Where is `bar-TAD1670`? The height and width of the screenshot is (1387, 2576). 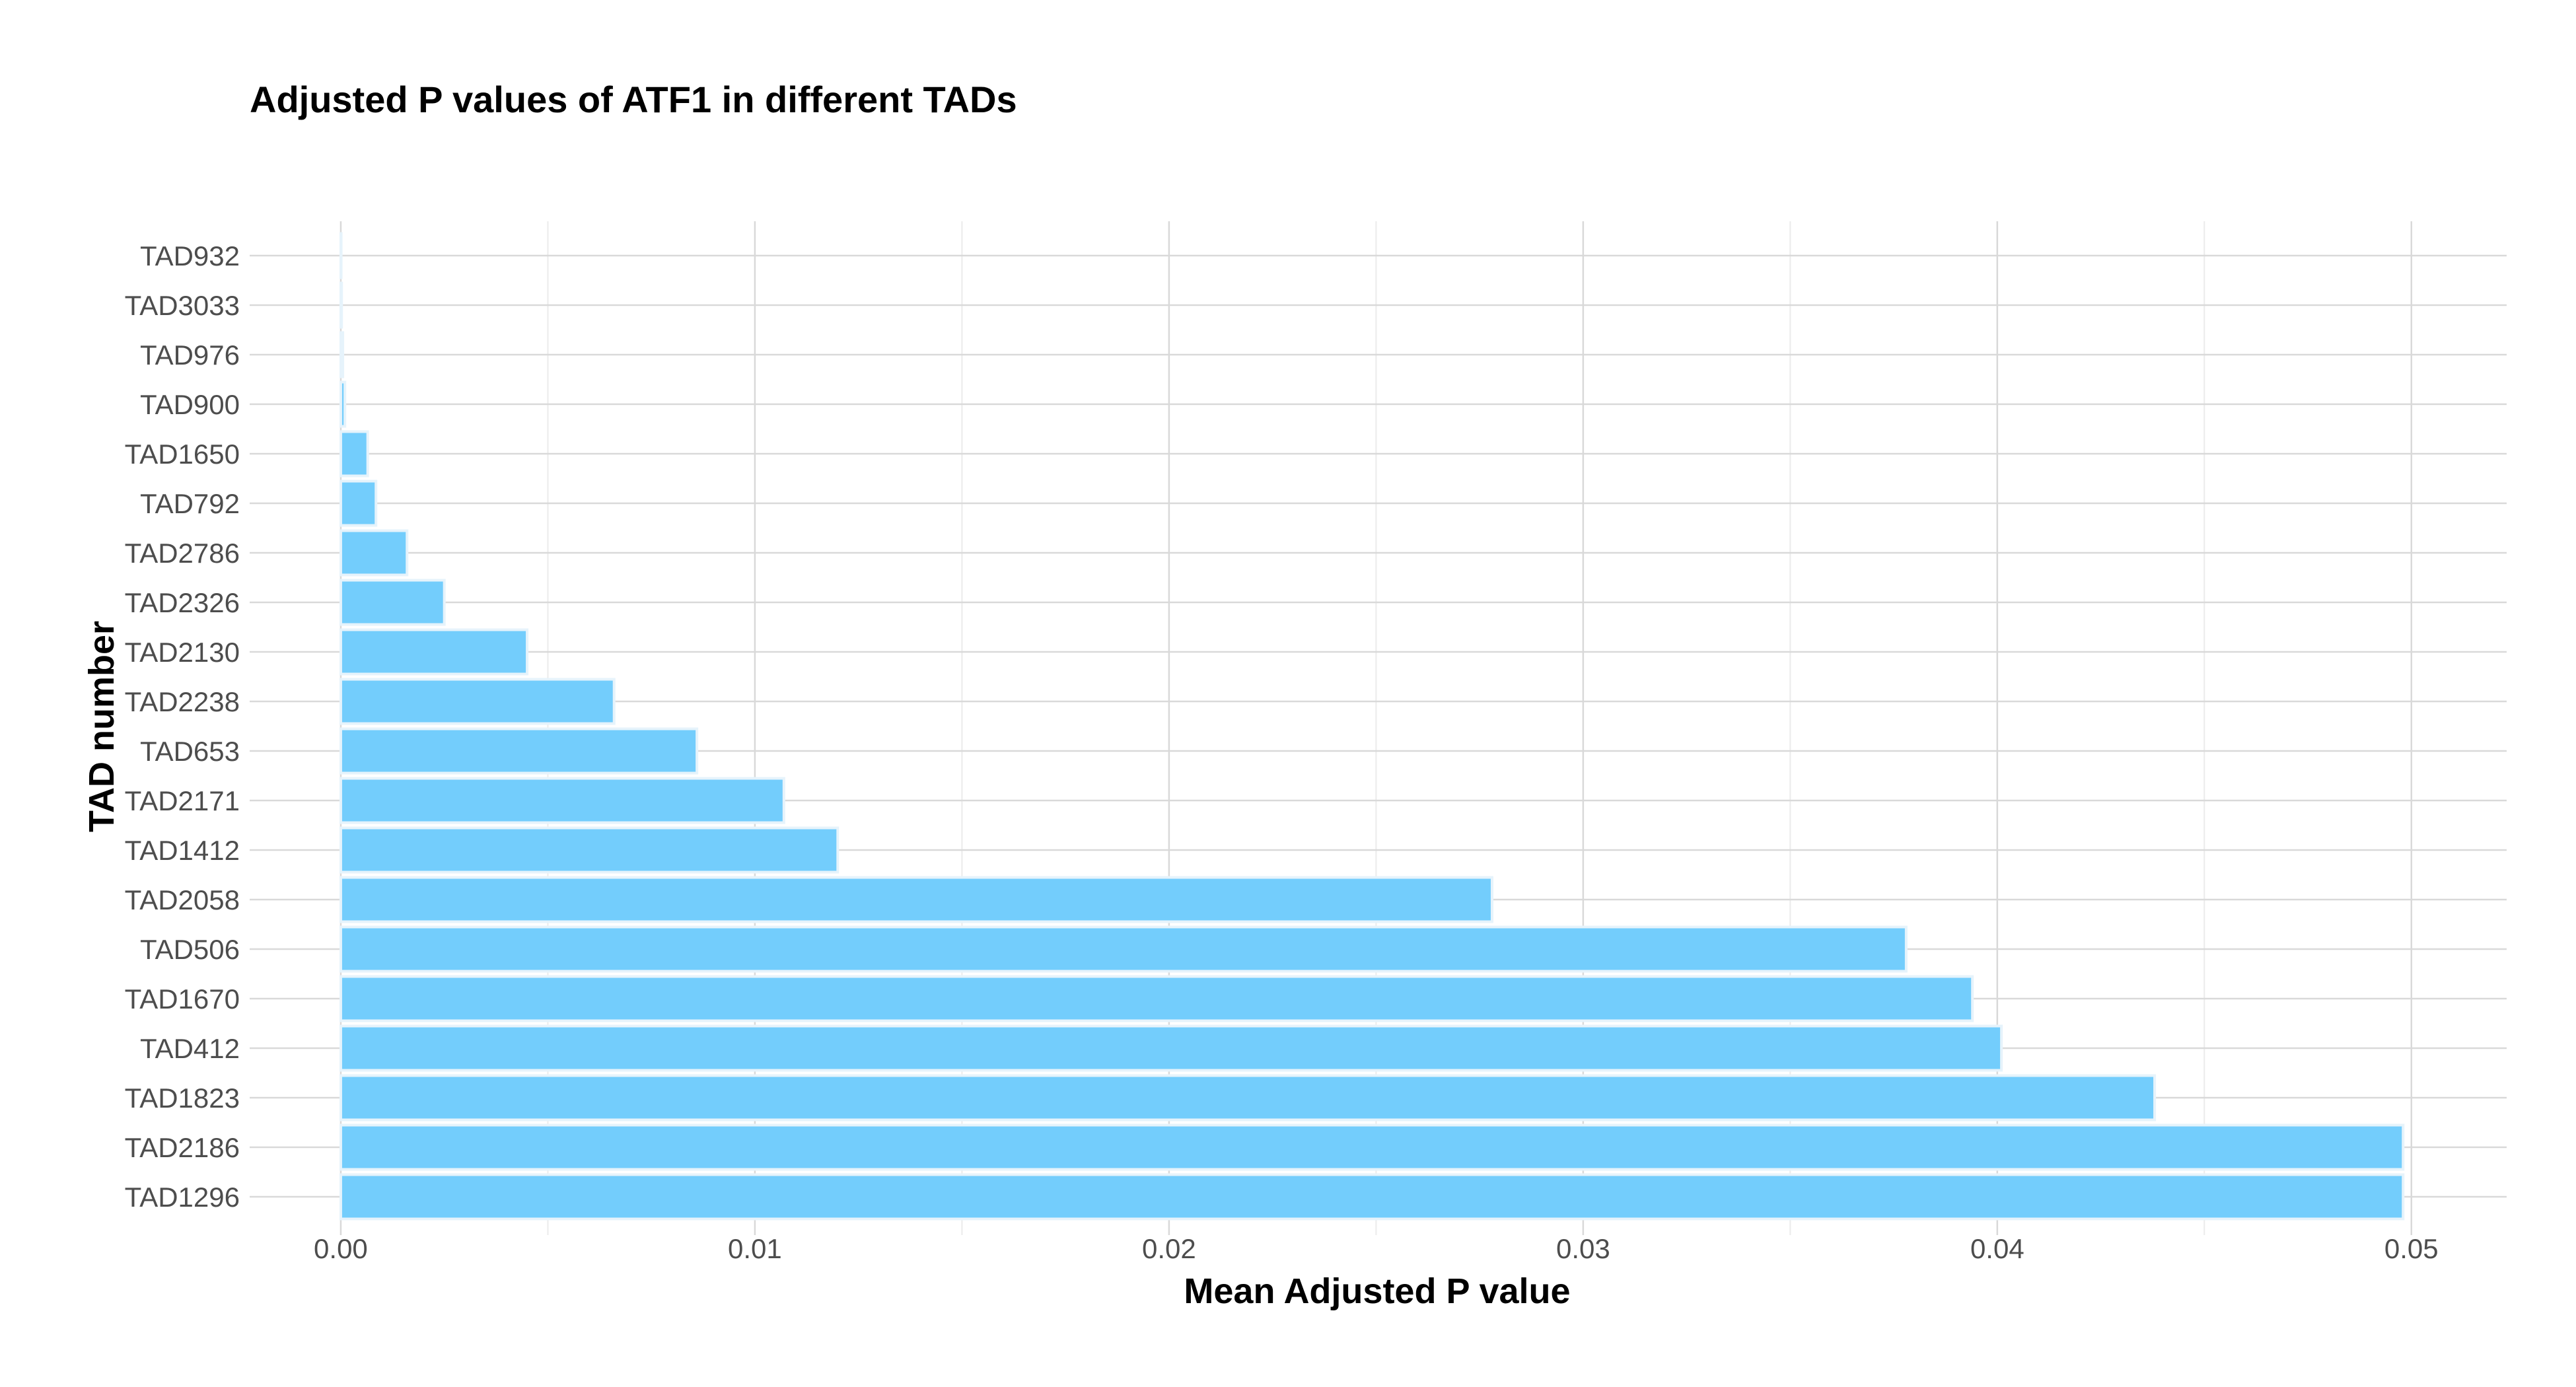
bar-TAD1670 is located at coordinates (1156, 998).